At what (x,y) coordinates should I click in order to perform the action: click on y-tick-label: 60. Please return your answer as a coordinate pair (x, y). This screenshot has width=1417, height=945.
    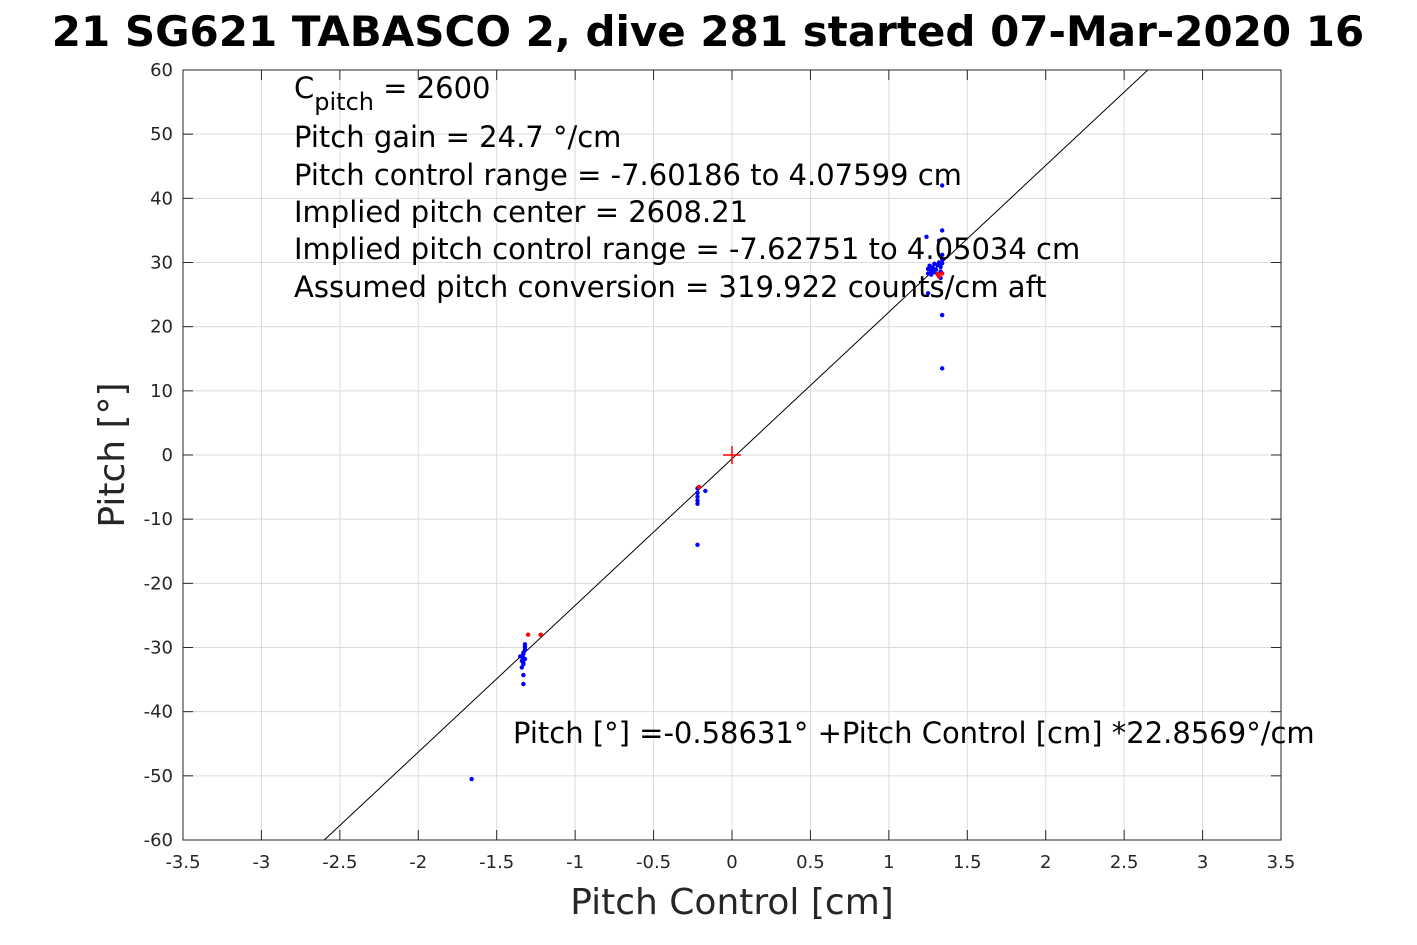
    Looking at the image, I should click on (161, 70).